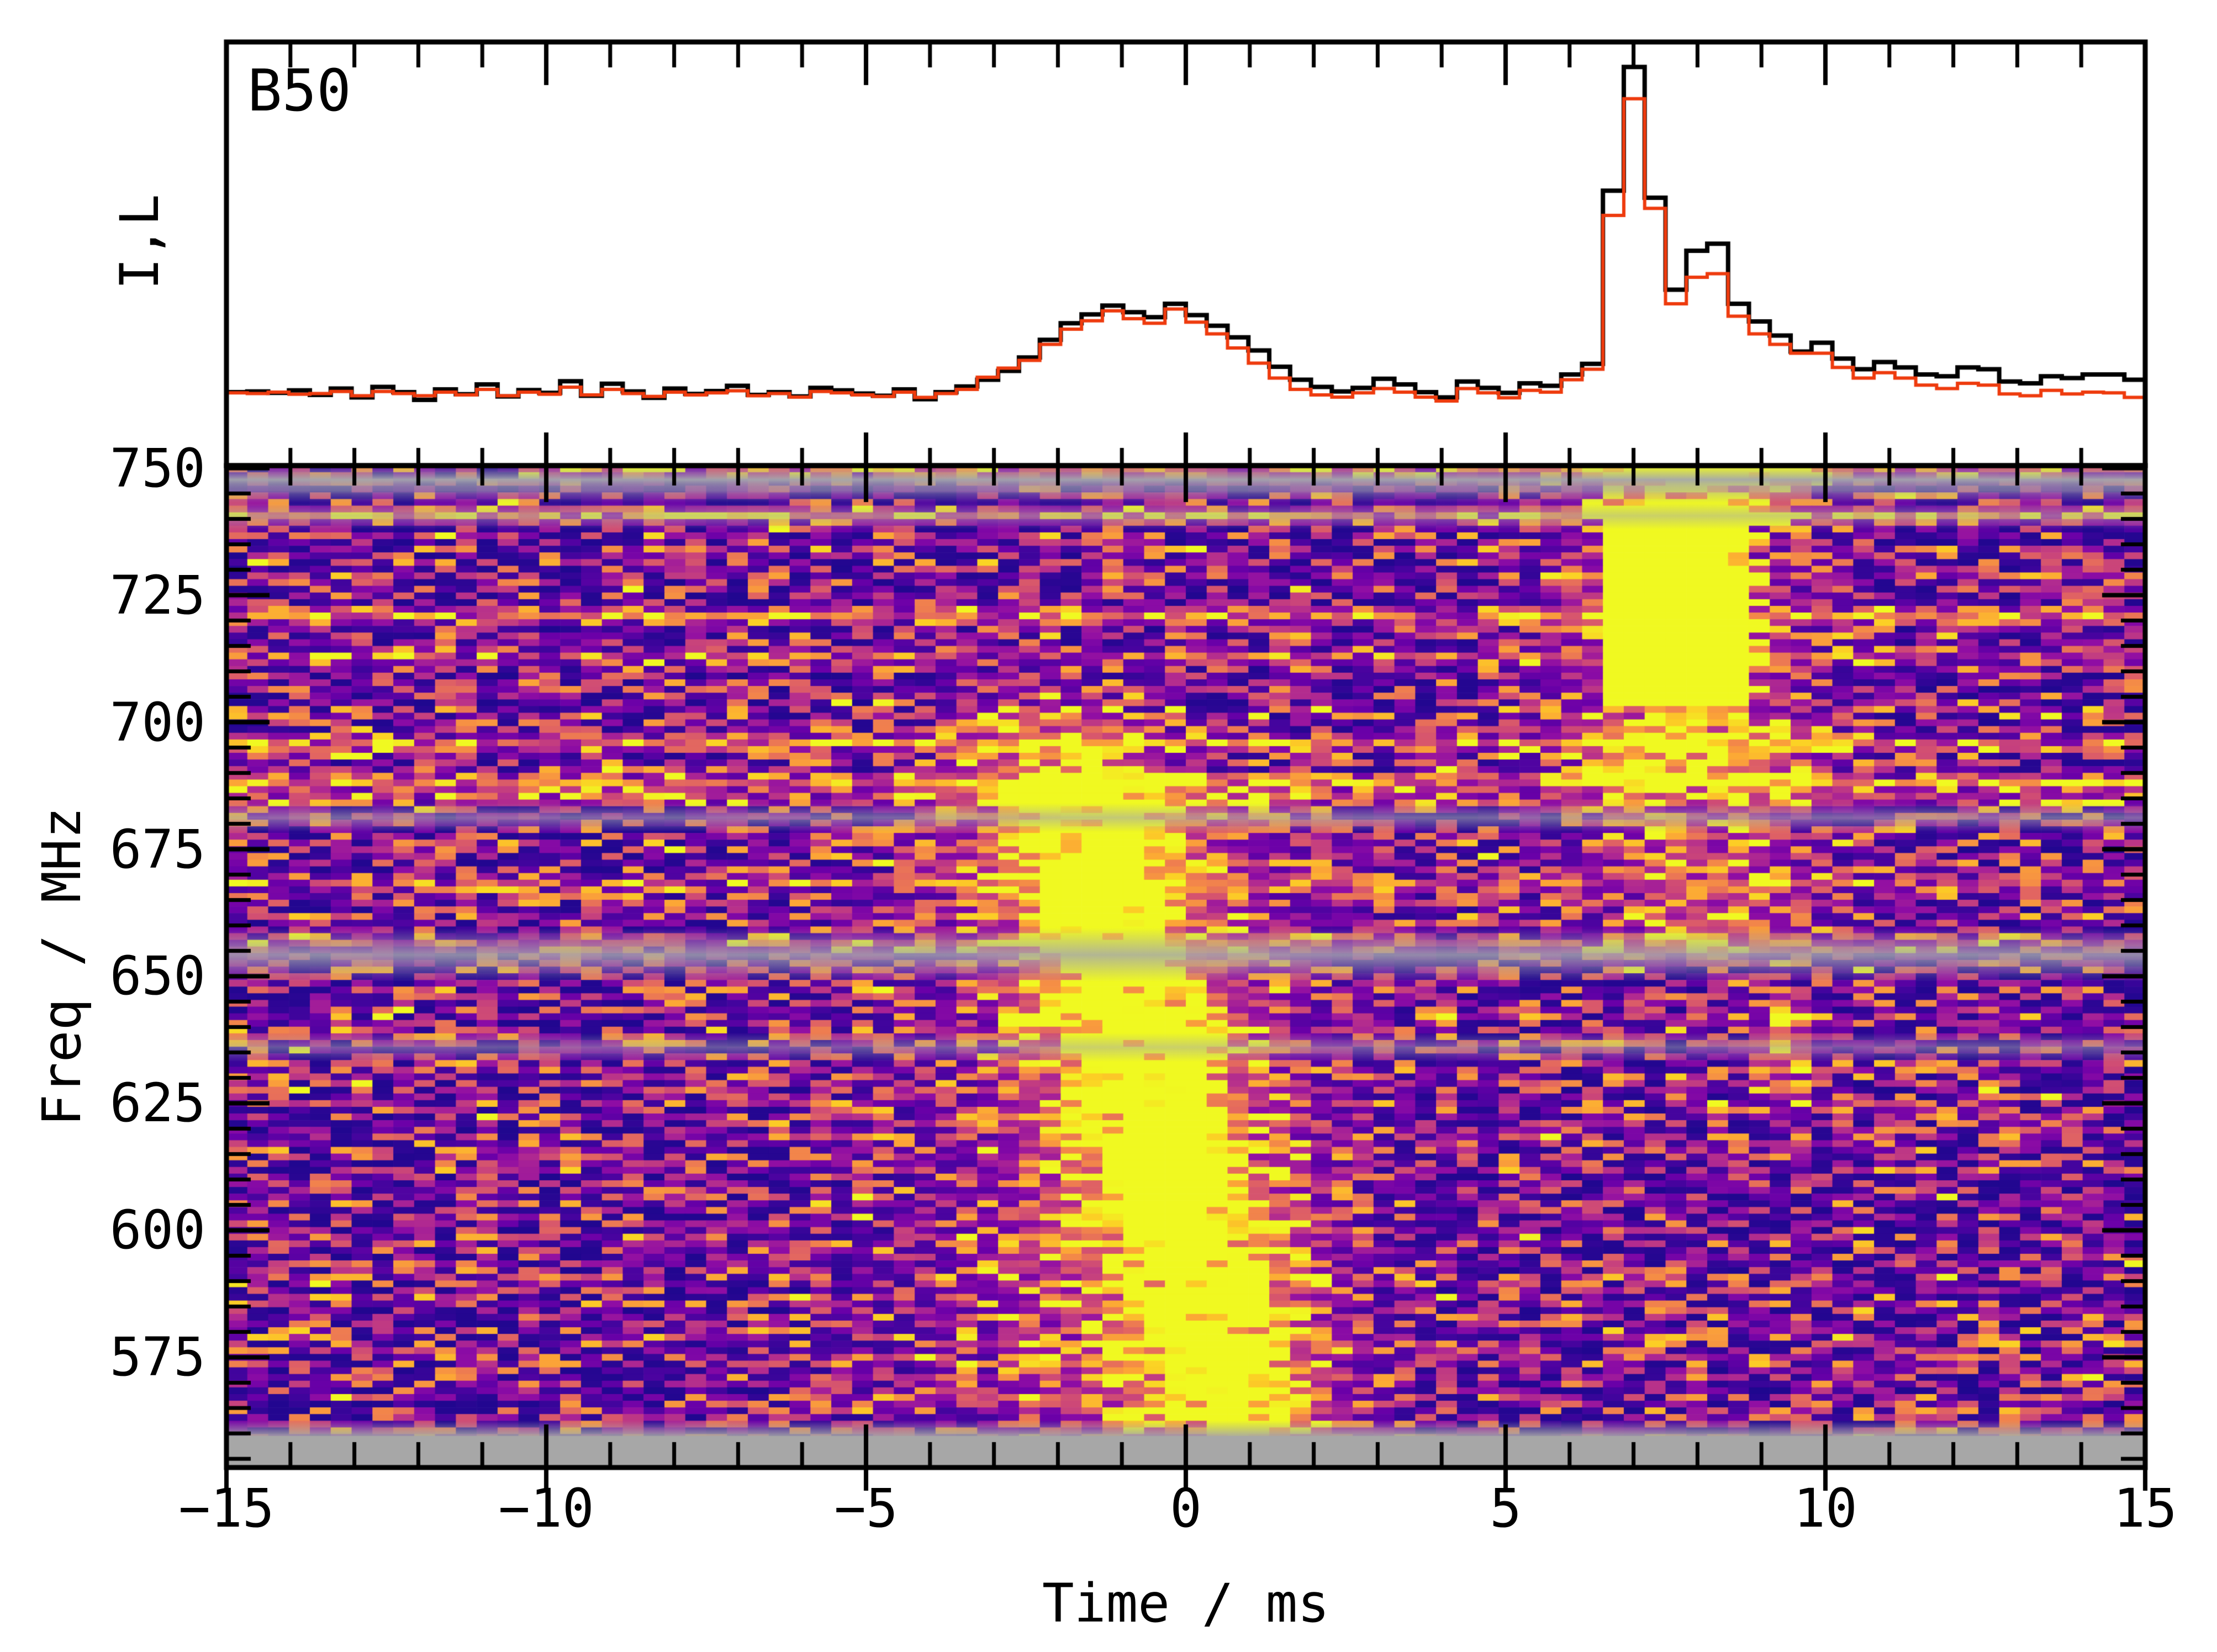 Image resolution: width=2217 pixels, height=1652 pixels. Describe the element at coordinates (546, 1508) in the screenshot. I see `x-tick-label: −10` at that location.